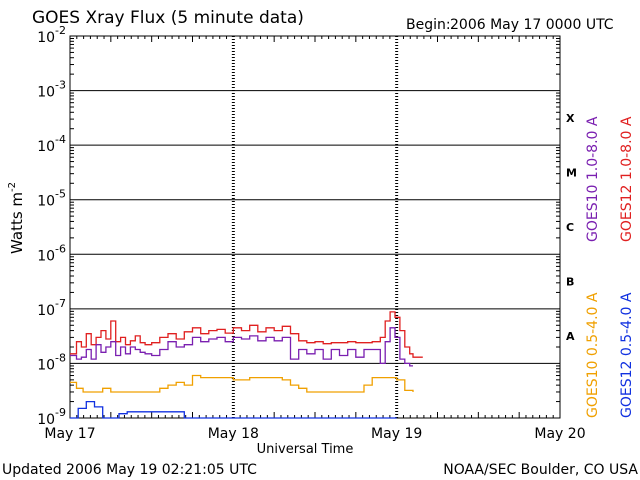 Image resolution: width=640 pixels, height=480 pixels. I want to click on y-tick-label: 10⁻⁴, so click(51, 144).